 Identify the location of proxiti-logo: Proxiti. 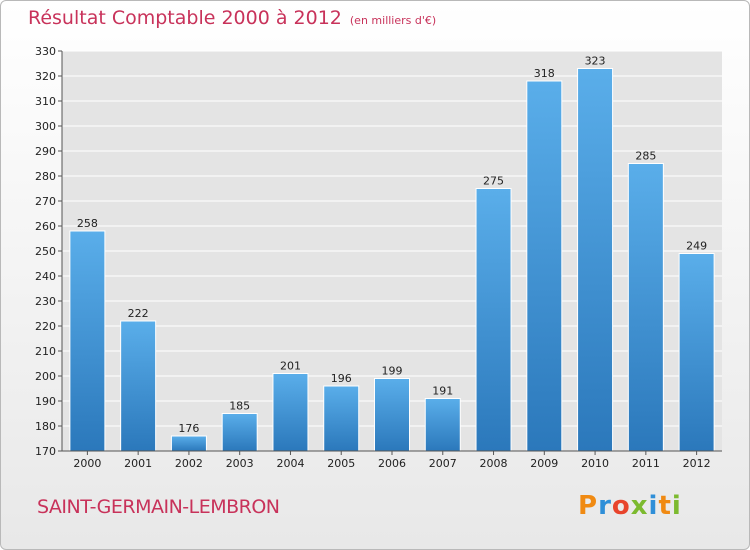
(630, 506).